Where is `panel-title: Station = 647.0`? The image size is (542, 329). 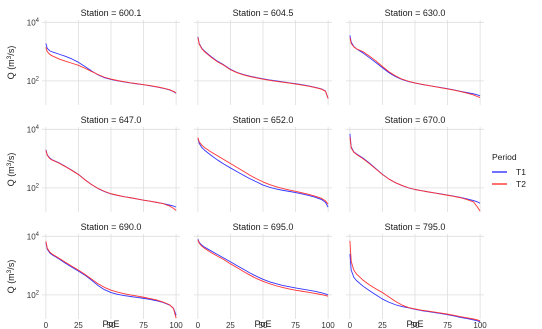 panel-title: Station = 647.0 is located at coordinates (111, 120).